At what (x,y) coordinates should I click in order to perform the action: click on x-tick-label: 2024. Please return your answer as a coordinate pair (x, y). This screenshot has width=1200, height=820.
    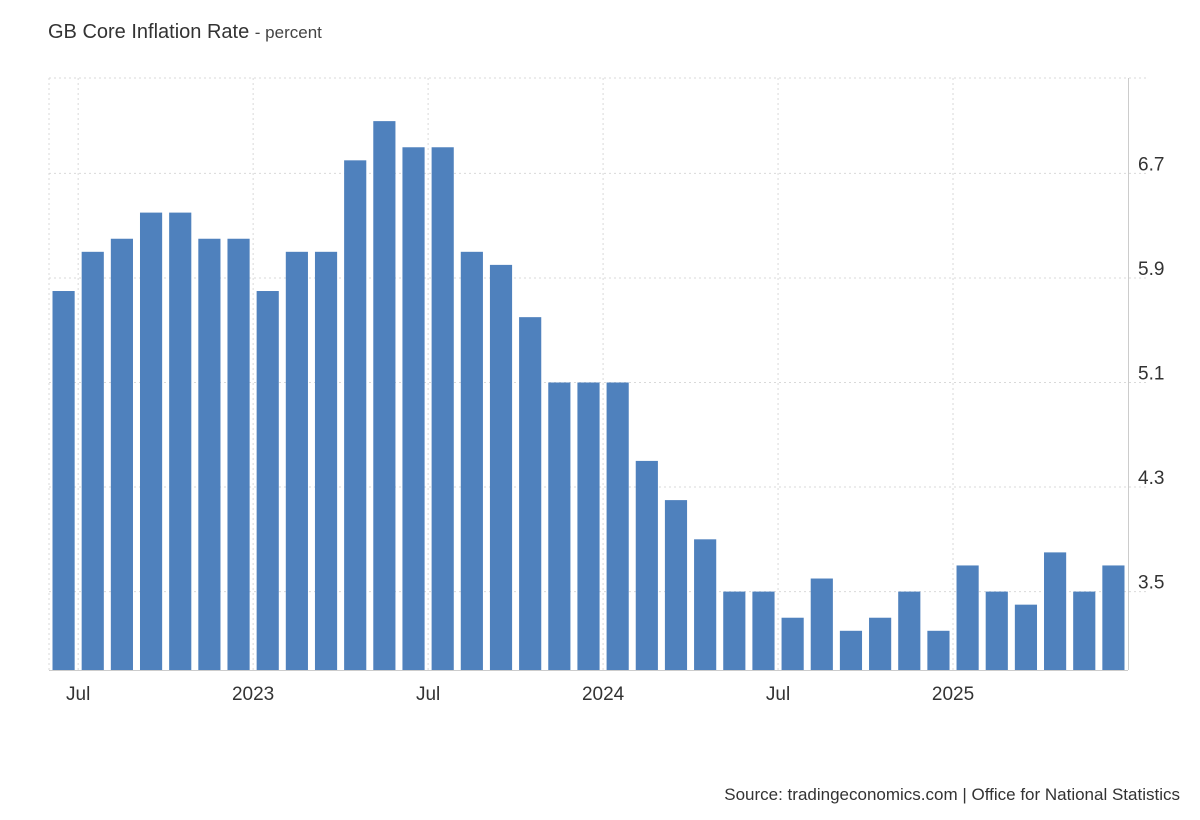
    Looking at the image, I should click on (603, 694).